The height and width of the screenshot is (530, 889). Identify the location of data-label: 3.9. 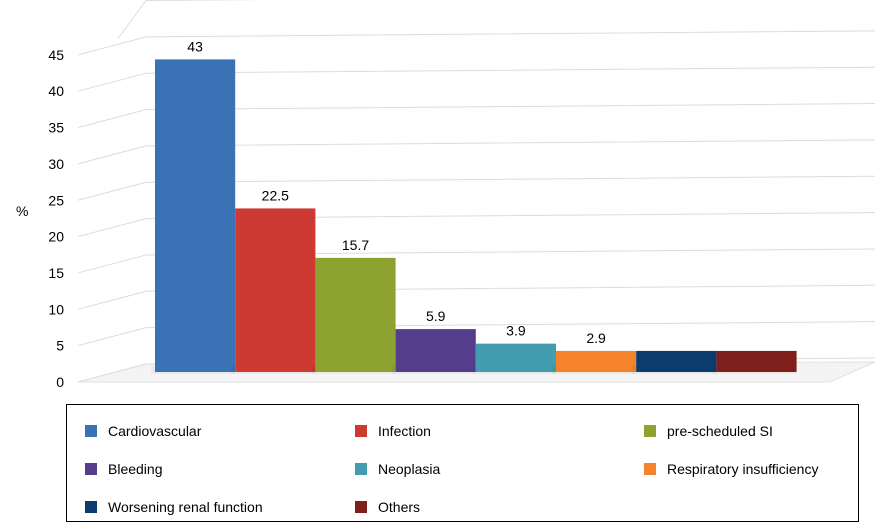
(516, 331).